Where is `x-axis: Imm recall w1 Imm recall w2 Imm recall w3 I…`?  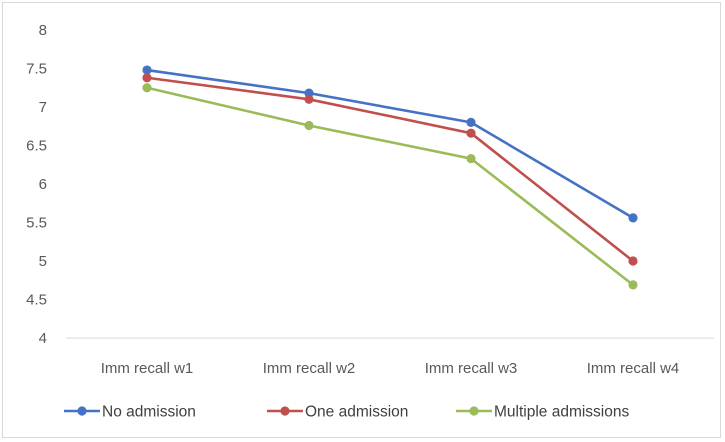
x-axis: Imm recall w1 Imm recall w2 Imm recall w3 I… is located at coordinates (390, 357).